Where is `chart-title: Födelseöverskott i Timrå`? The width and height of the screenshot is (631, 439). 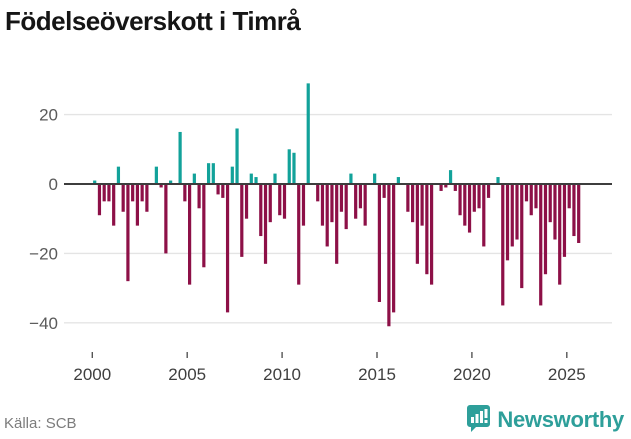 chart-title: Födelseöverskott i Timrå is located at coordinates (153, 21).